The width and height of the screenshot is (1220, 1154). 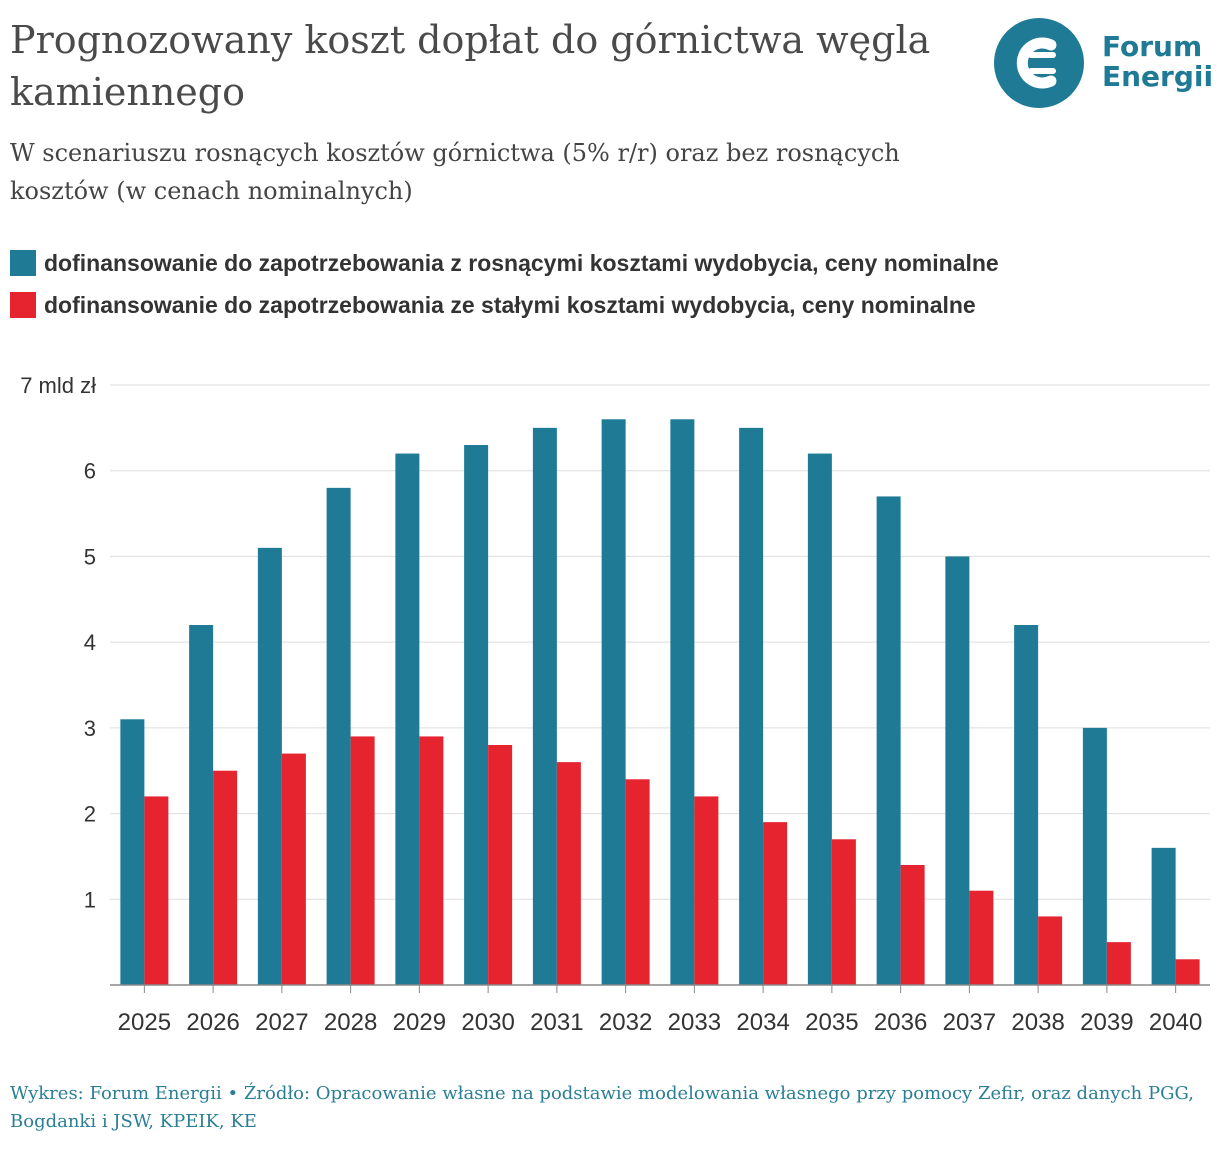 What do you see at coordinates (350, 1022) in the screenshot?
I see `x-tick-label: 2028` at bounding box center [350, 1022].